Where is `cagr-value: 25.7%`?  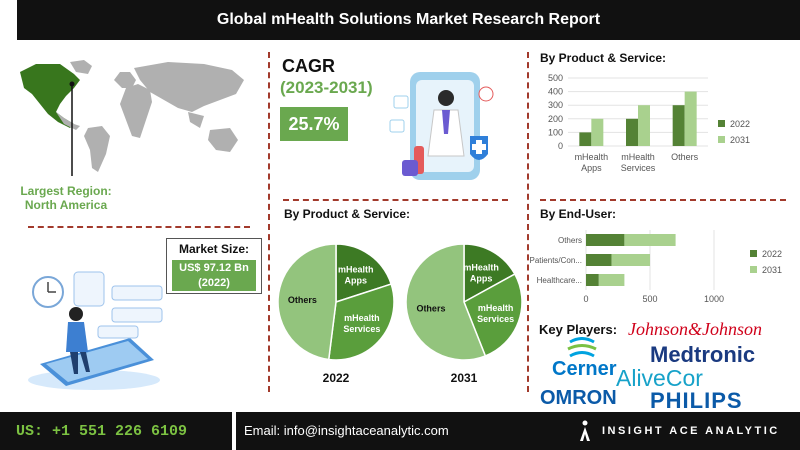 cagr-value: 25.7% is located at coordinates (314, 123).